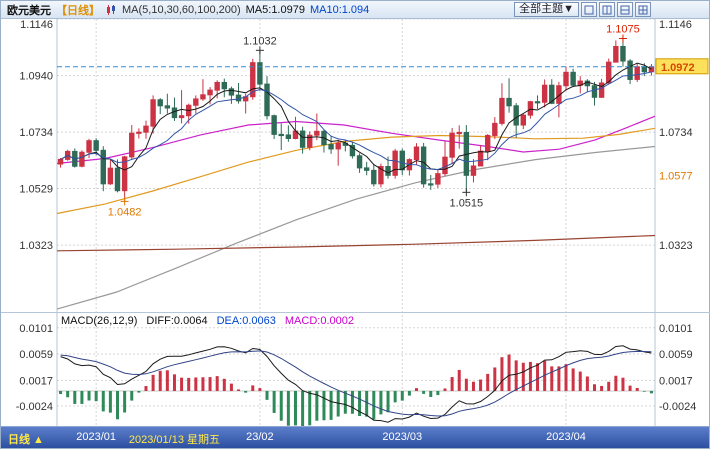  What do you see at coordinates (275, 9) in the screenshot?
I see `ma5-value: MA5:1.0979` at bounding box center [275, 9].